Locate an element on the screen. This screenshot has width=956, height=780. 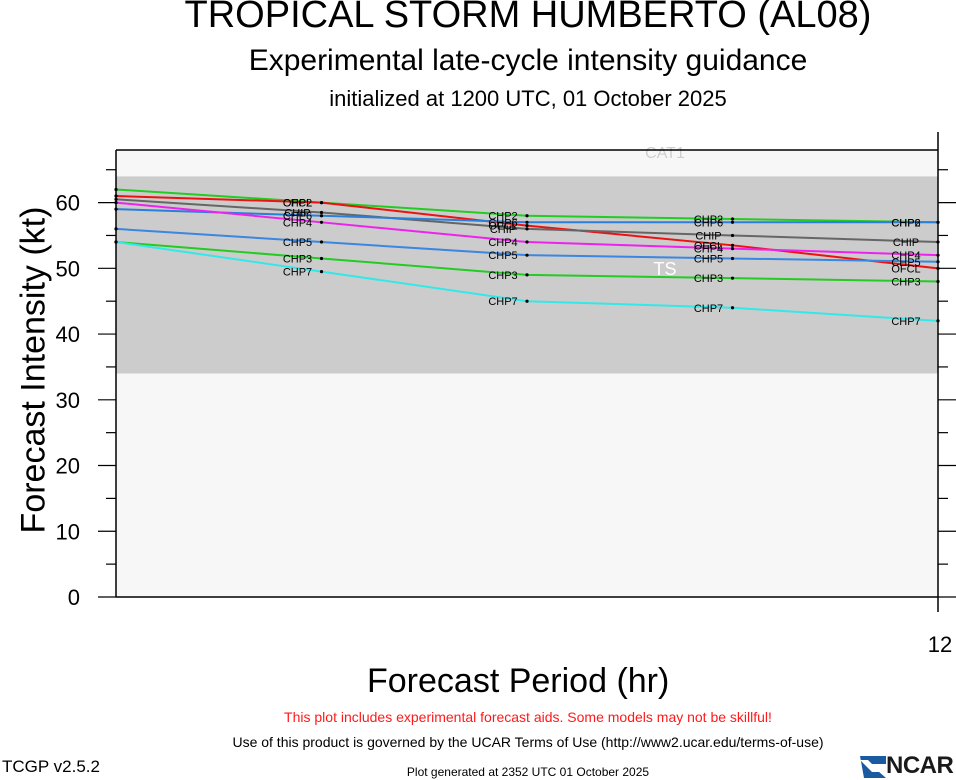
y-tick-label: 20 is located at coordinates (68, 466).